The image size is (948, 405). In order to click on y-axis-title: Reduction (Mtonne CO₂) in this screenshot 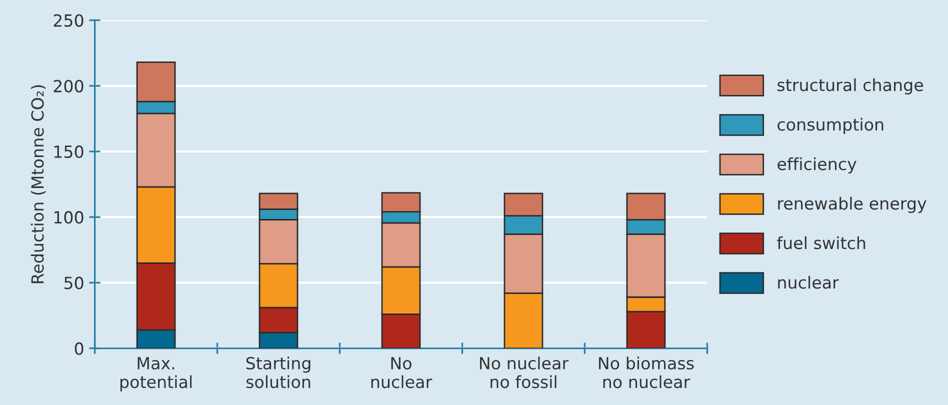, I will do `click(38, 184)`.